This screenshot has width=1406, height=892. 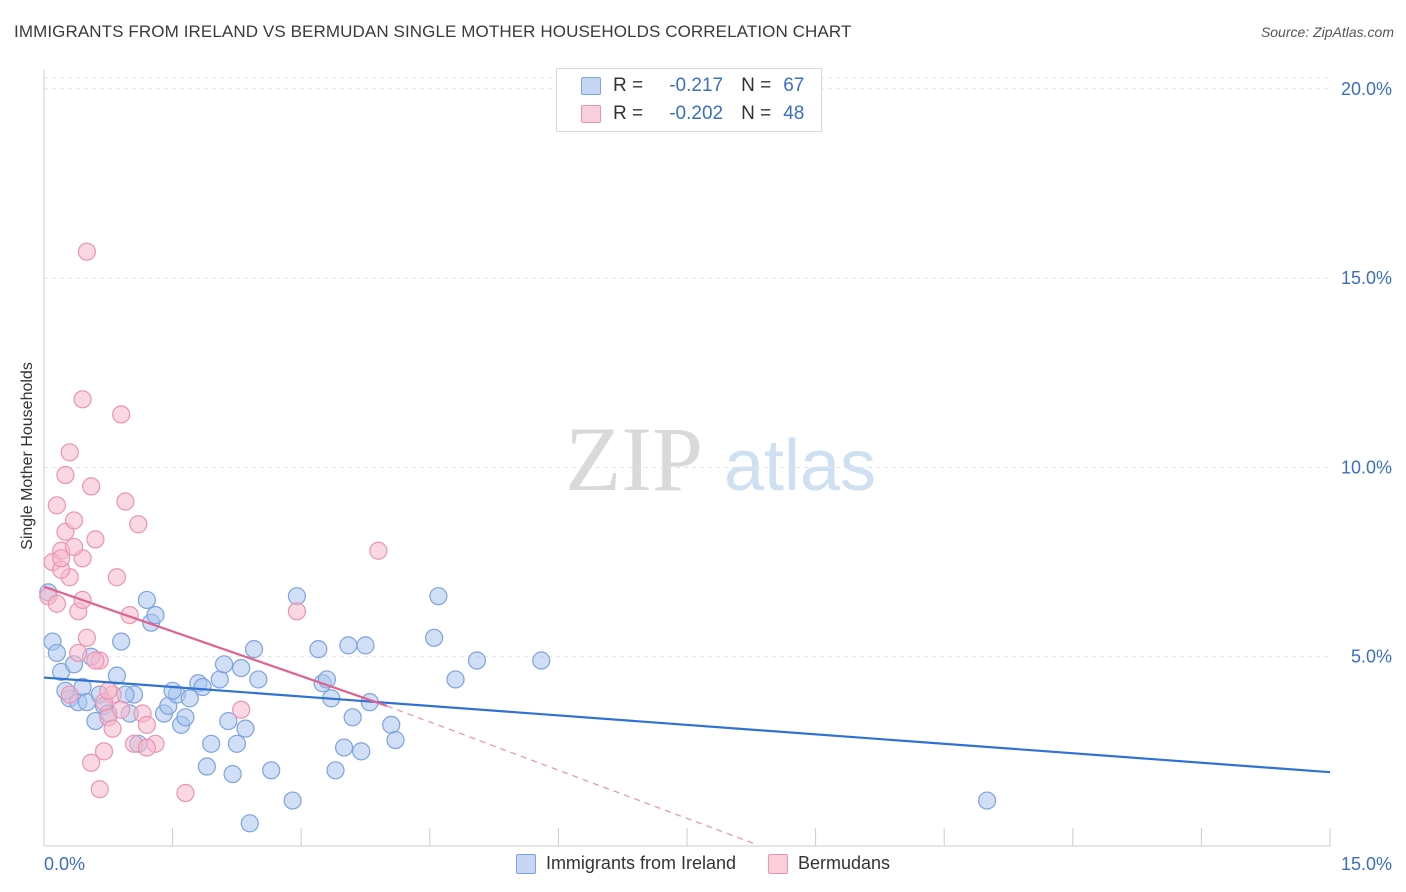 I want to click on x-tick-label-max: 15.0%, so click(x=1366, y=864).